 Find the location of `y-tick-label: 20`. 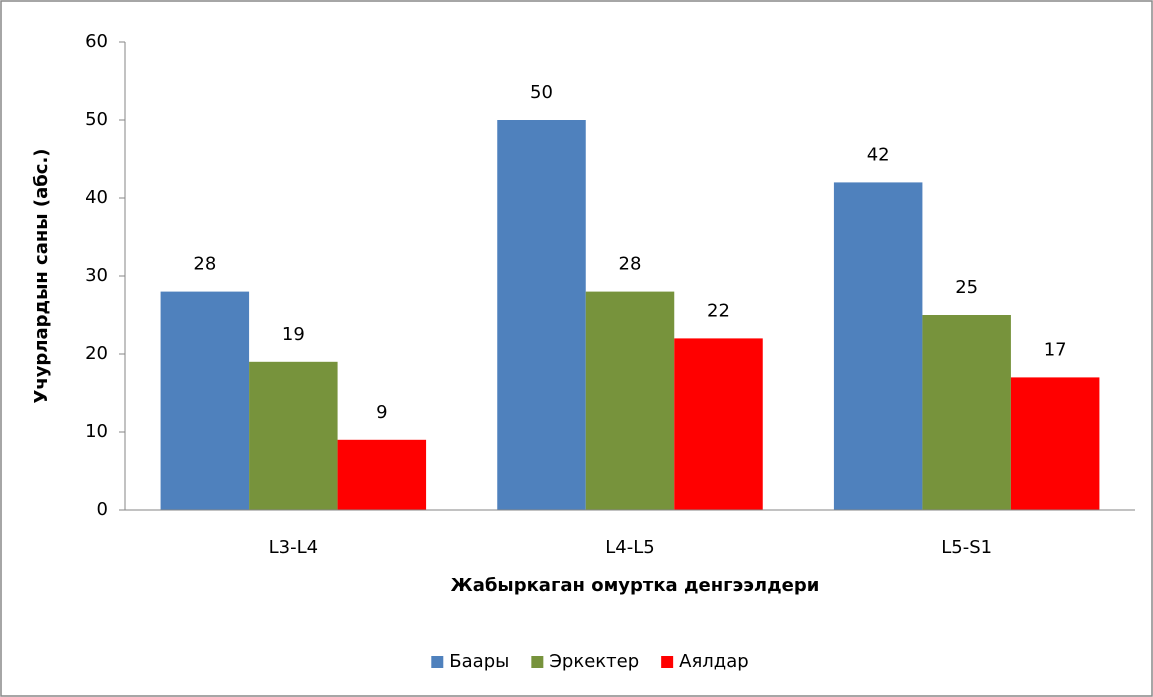

y-tick-label: 20 is located at coordinates (96, 353).